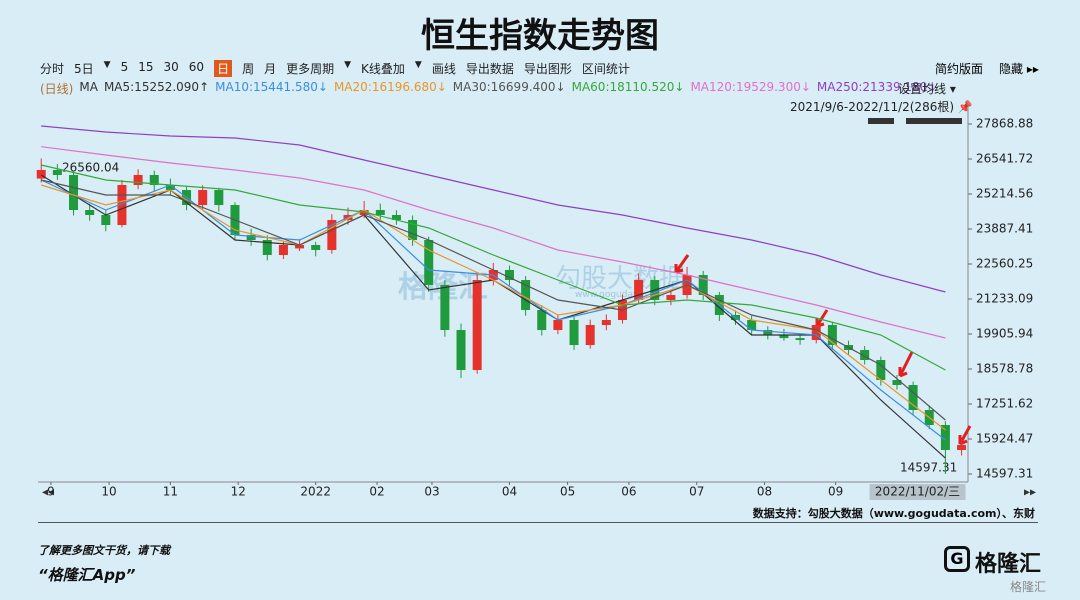 Image resolution: width=1080 pixels, height=600 pixels. What do you see at coordinates (1004, 474) in the screenshot?
I see `y-tick-label: 14597.31` at bounding box center [1004, 474].